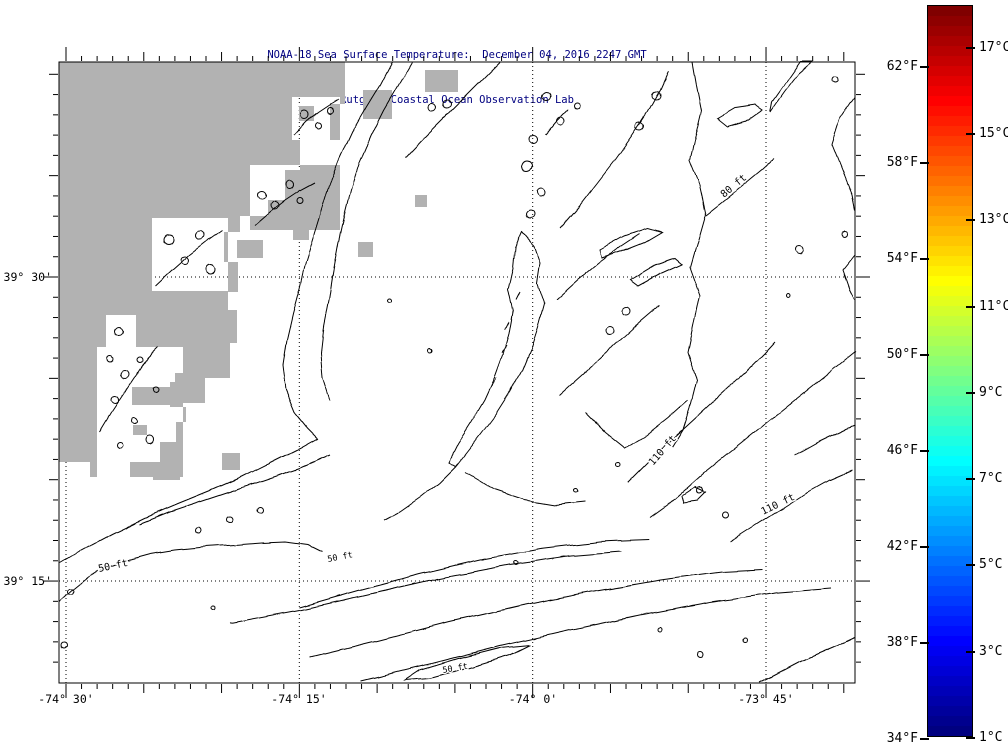 The height and width of the screenshot is (754, 1008). What do you see at coordinates (902, 354) in the screenshot?
I see `colorbar-f-label: 50°F` at bounding box center [902, 354].